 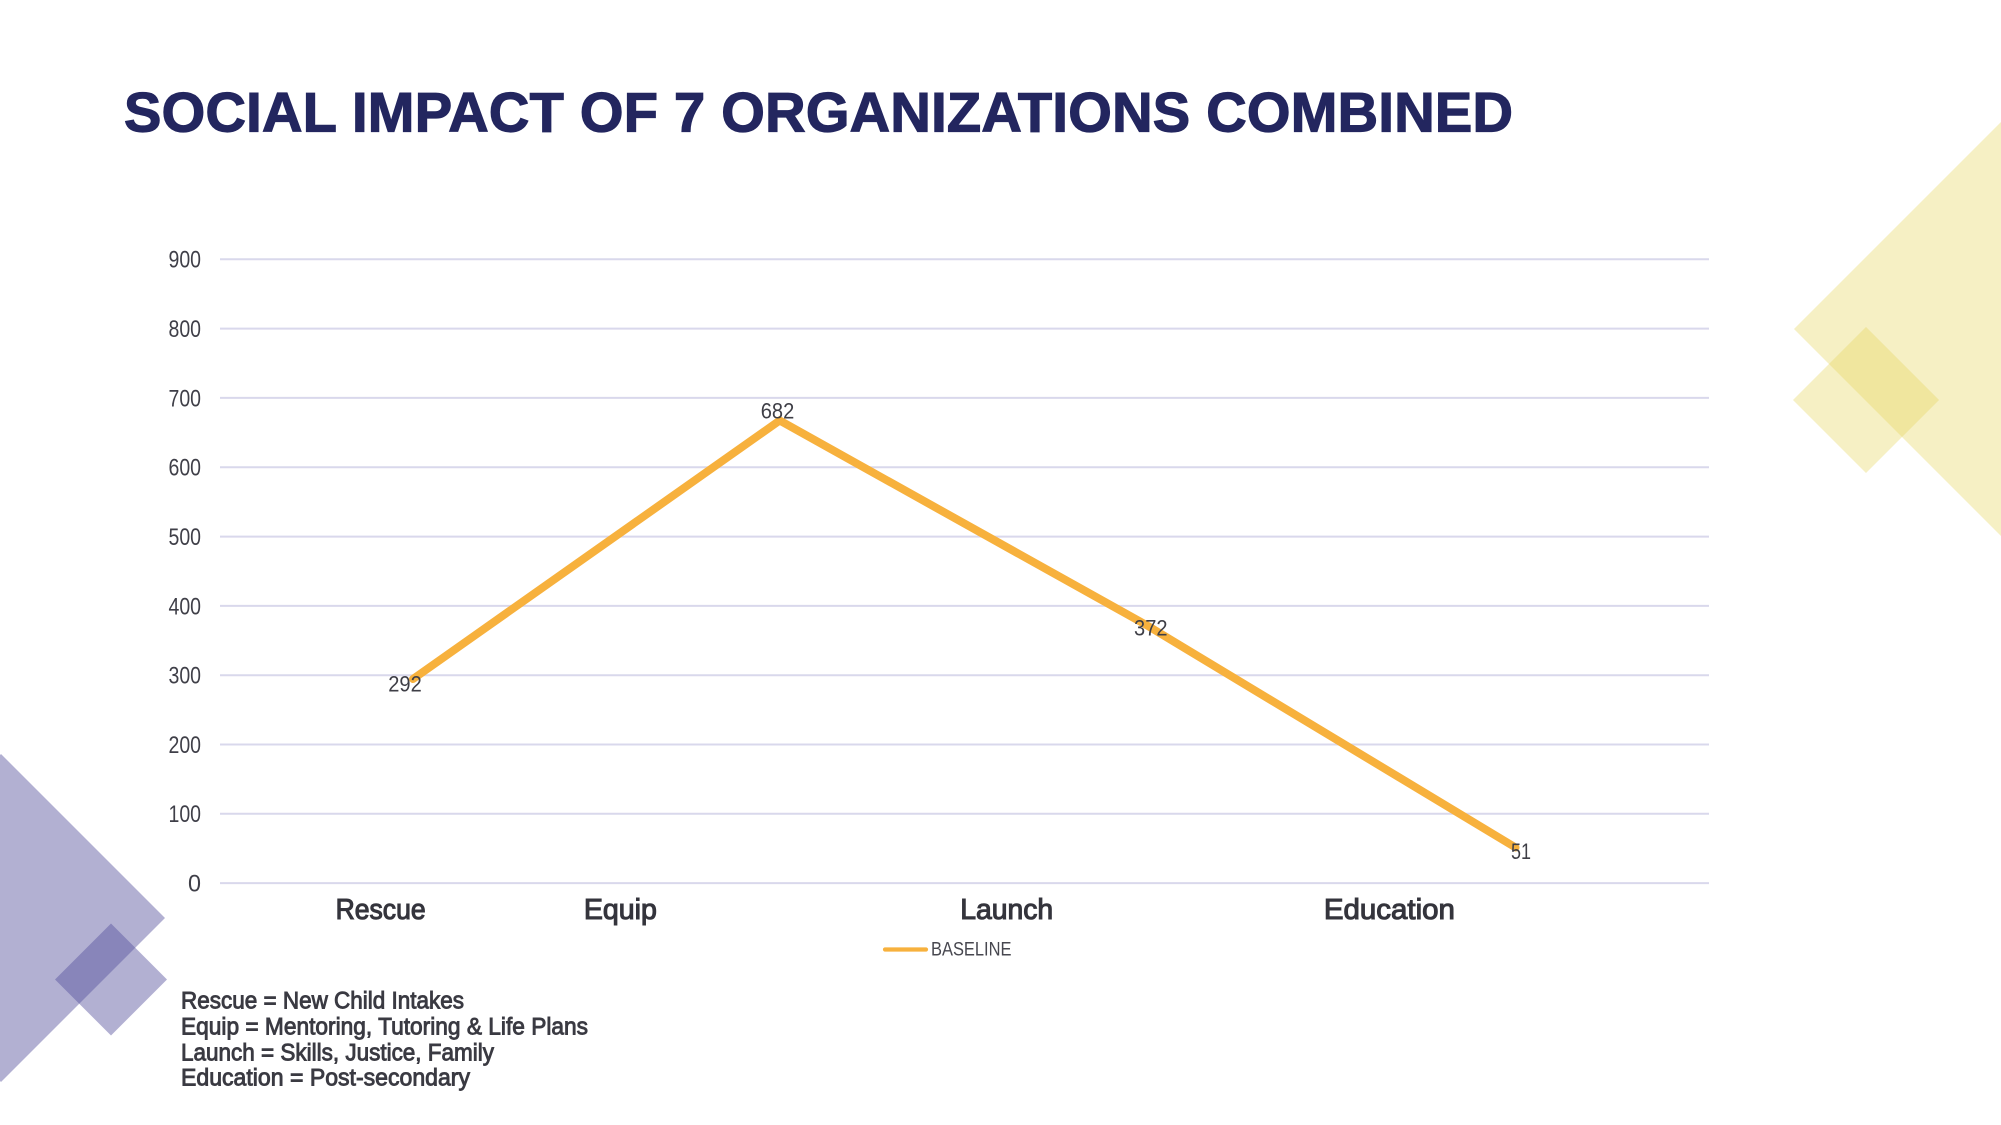 What do you see at coordinates (185, 398) in the screenshot?
I see `svg-text: 700` at bounding box center [185, 398].